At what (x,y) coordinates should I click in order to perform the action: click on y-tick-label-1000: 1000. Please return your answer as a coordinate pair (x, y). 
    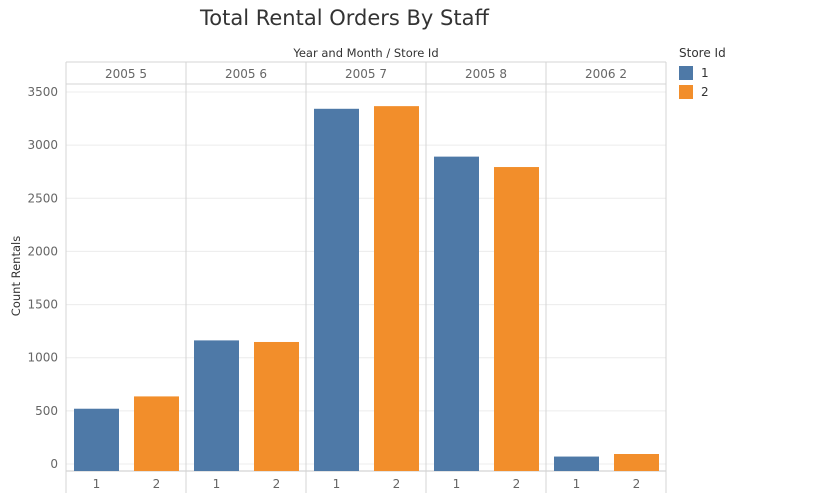
    Looking at the image, I should click on (42, 358).